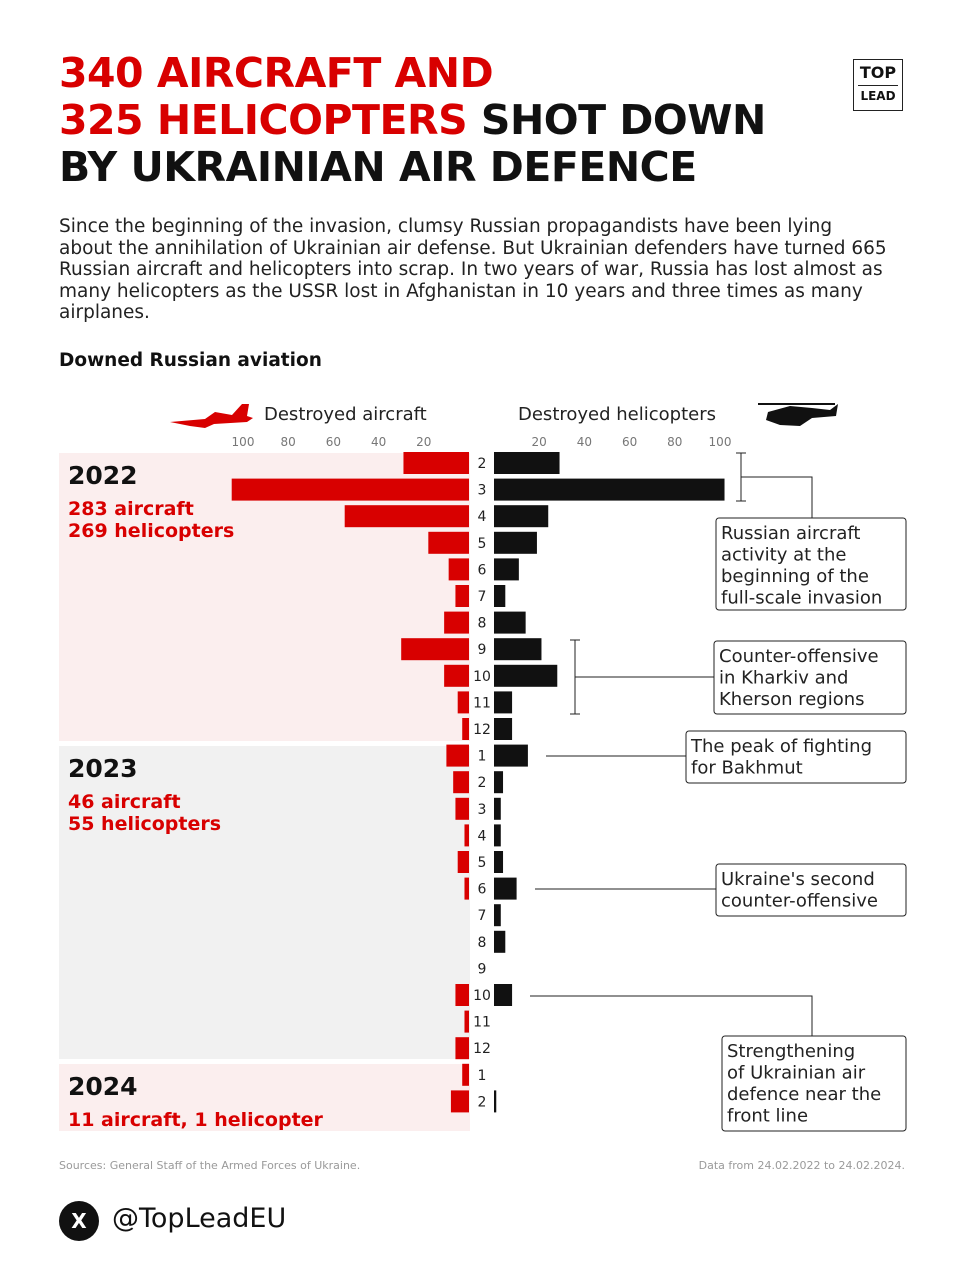 The height and width of the screenshot is (1280, 963). Describe the element at coordinates (482, 703) in the screenshot. I see `month-label: 11` at that location.